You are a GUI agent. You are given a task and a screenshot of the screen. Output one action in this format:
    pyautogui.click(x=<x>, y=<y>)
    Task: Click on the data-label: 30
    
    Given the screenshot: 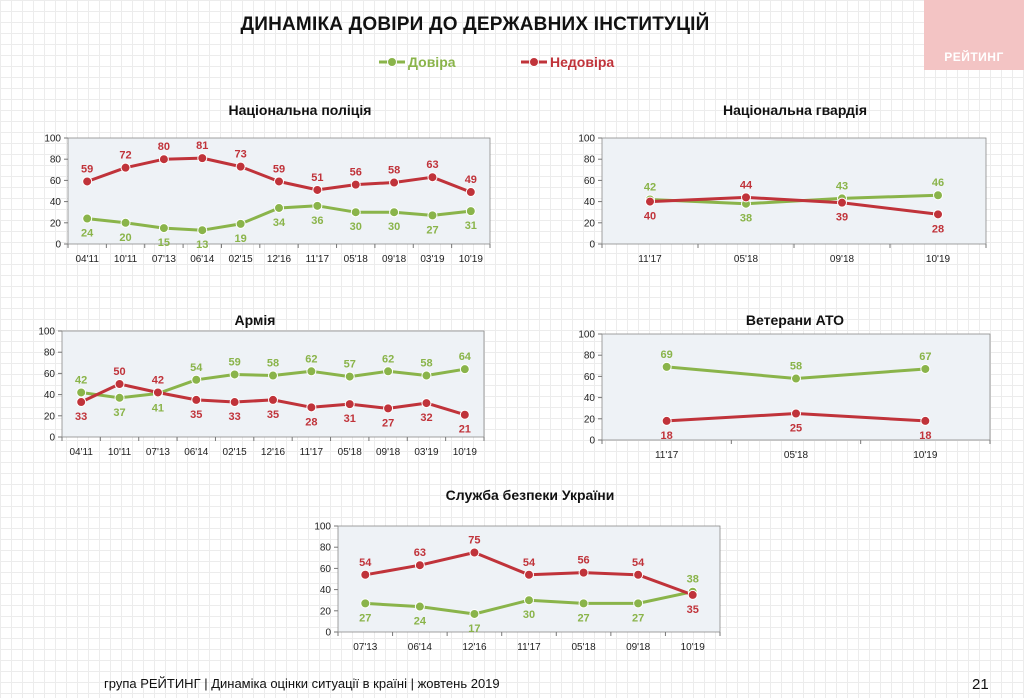 What is the action you would take?
    pyautogui.click(x=529, y=615)
    